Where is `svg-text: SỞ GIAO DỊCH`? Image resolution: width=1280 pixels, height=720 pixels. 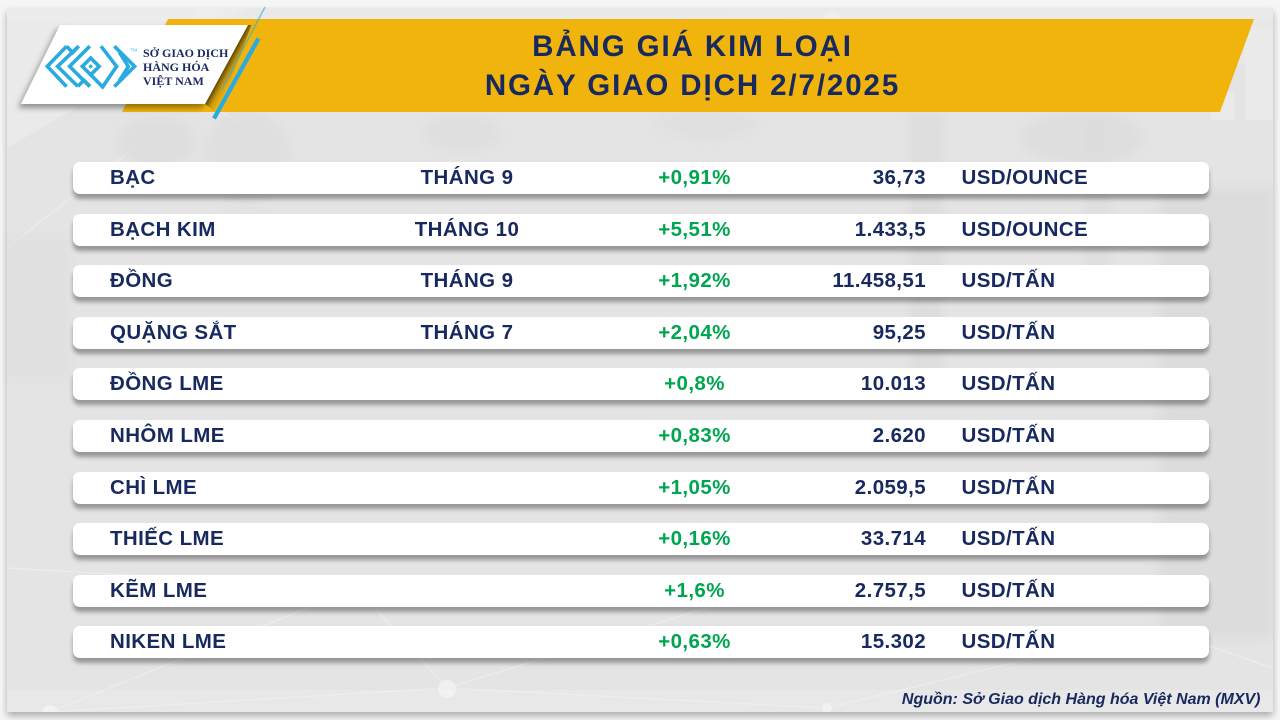
svg-text: SỞ GIAO DỊCH is located at coordinates (186, 53).